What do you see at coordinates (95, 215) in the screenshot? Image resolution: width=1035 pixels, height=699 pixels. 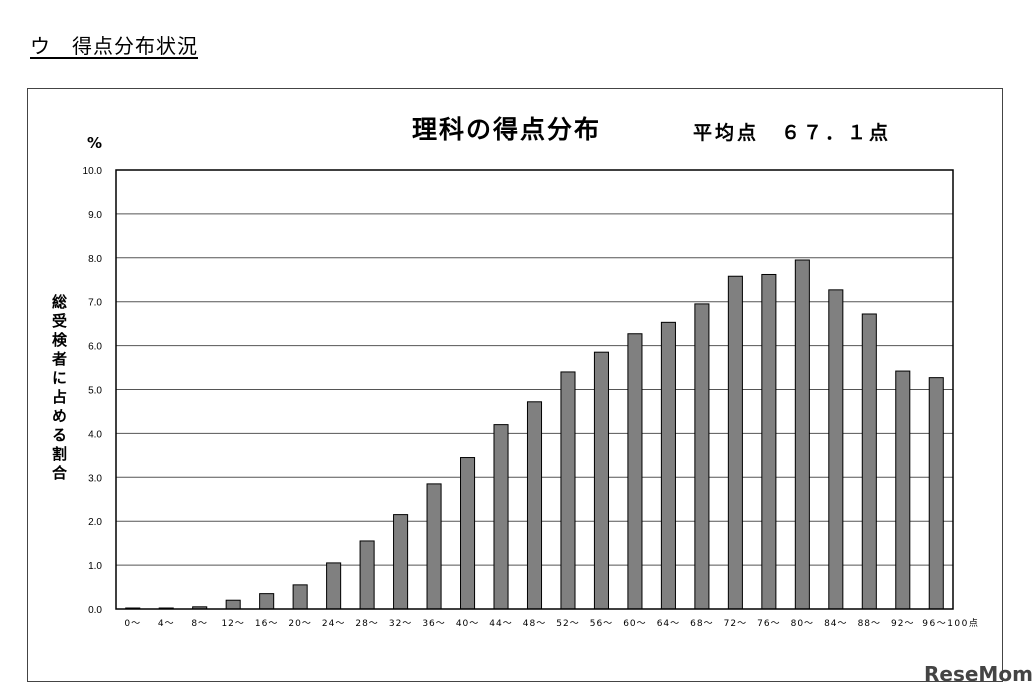 I see `y-tick-label: 9.0` at bounding box center [95, 215].